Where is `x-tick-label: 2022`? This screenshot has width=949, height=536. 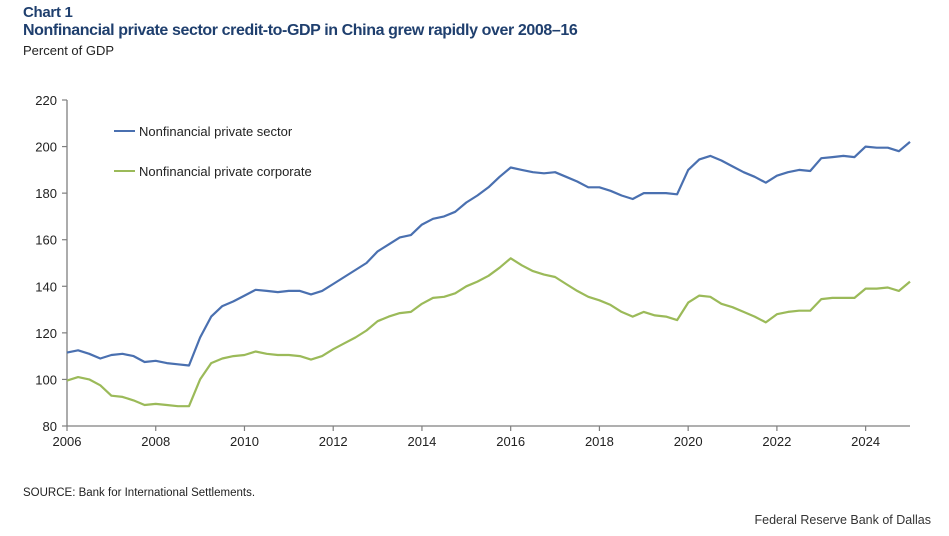
x-tick-label: 2022 is located at coordinates (776, 441).